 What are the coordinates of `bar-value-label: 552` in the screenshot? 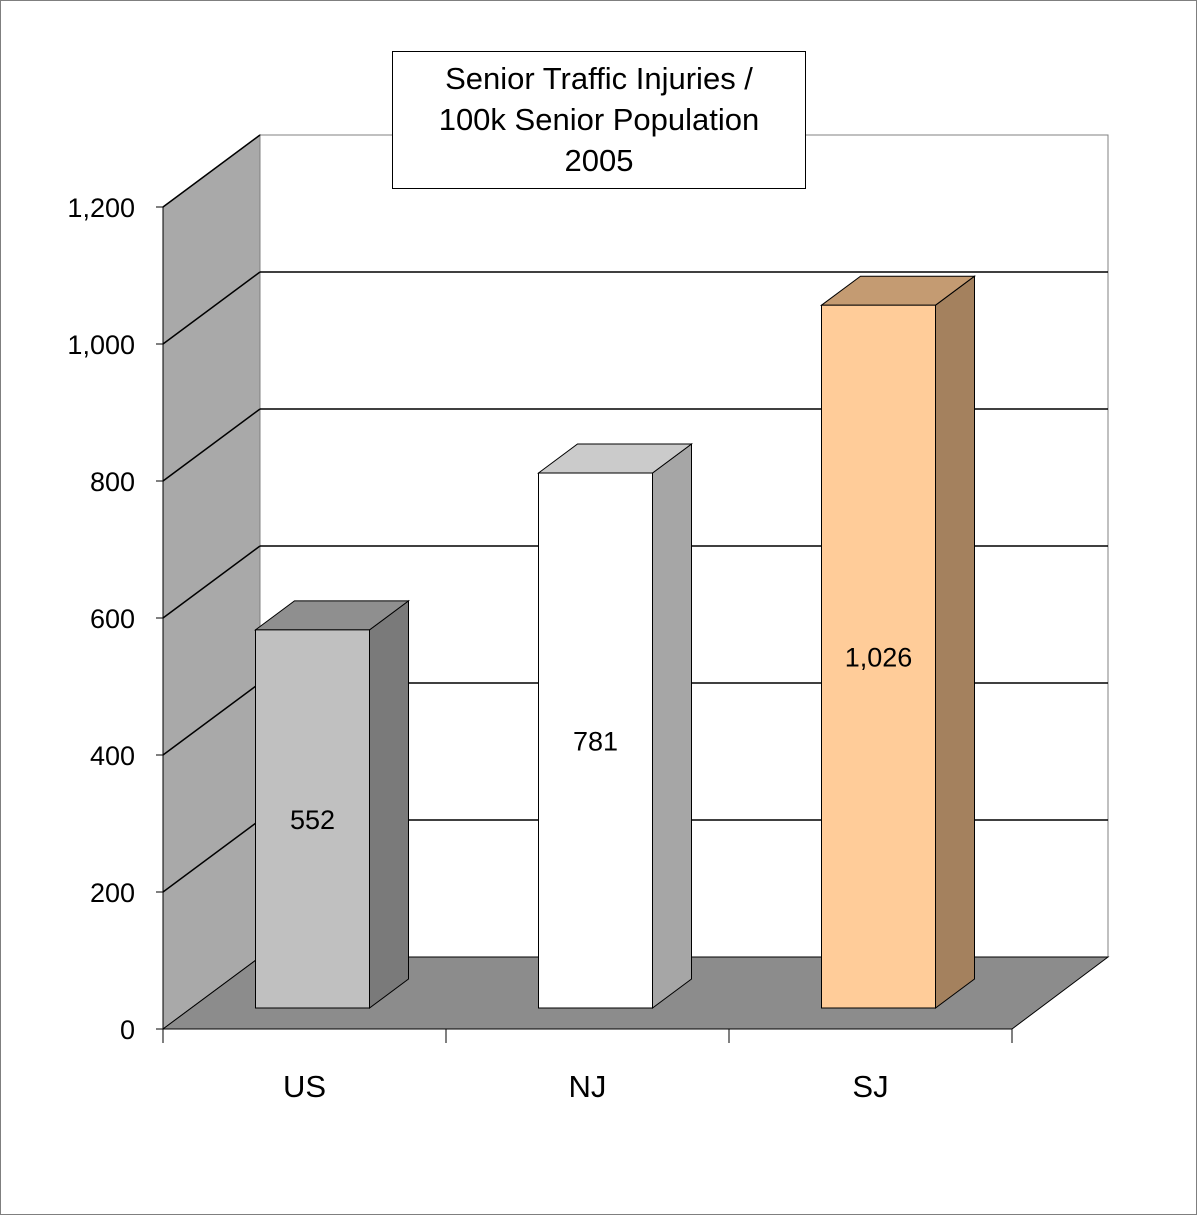 It's located at (312, 820).